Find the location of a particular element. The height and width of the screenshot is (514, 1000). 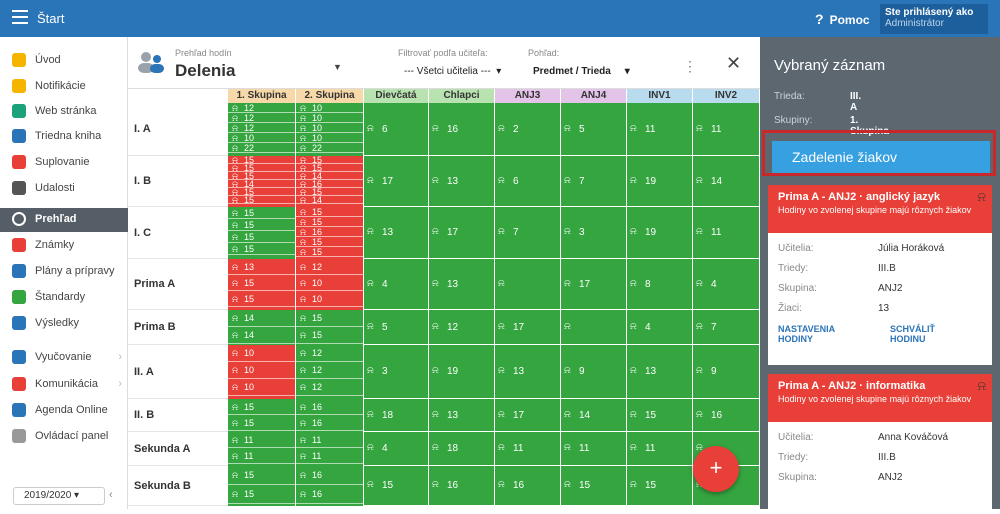

sidebar-item-10: Výsledky is located at coordinates (64, 324).